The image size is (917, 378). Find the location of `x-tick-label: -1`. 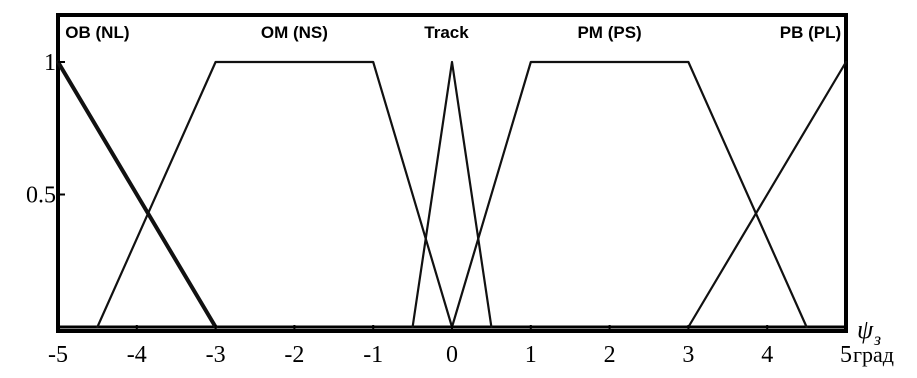

x-tick-label: -1 is located at coordinates (373, 355).